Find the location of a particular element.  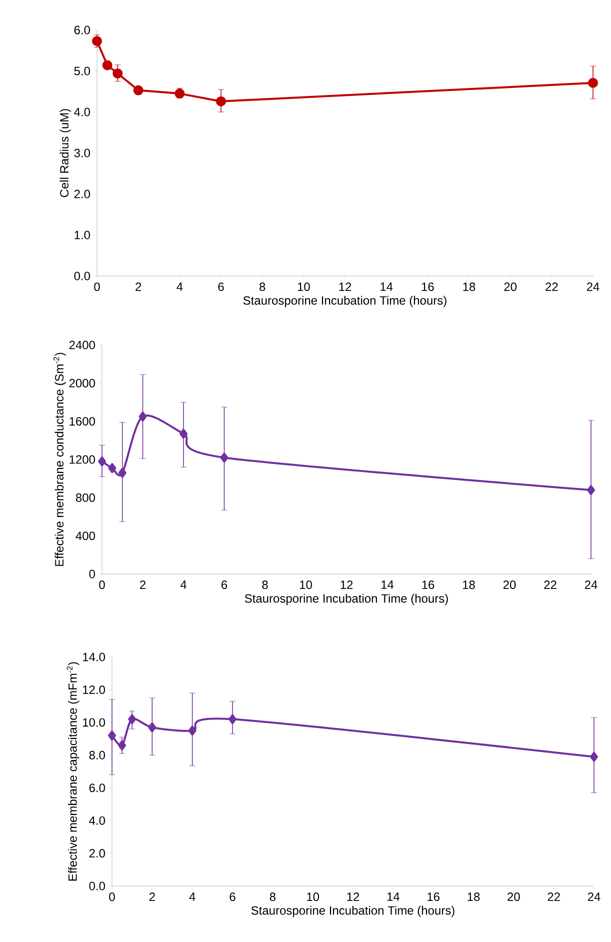

y-tick-label: 800 is located at coordinates (85, 497).